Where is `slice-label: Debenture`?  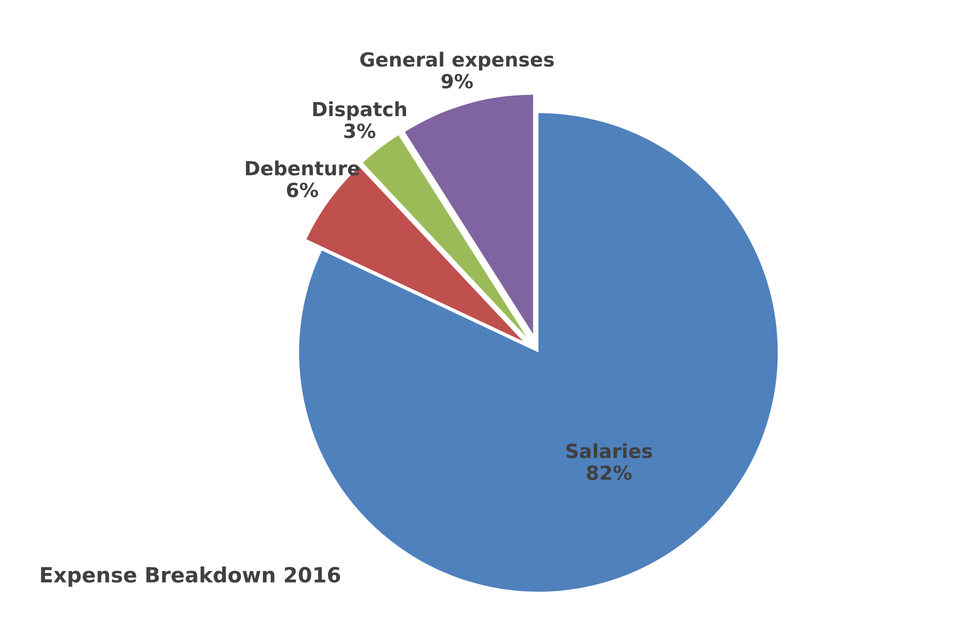
slice-label: Debenture is located at coordinates (303, 168).